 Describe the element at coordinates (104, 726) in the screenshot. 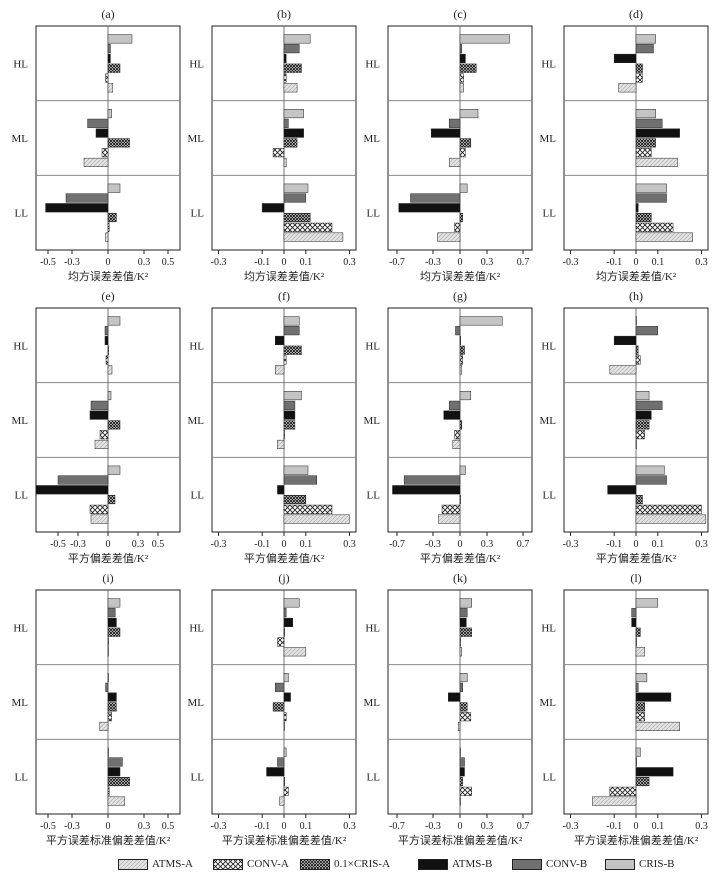

I see `bar-atms-a-ml-i` at that location.